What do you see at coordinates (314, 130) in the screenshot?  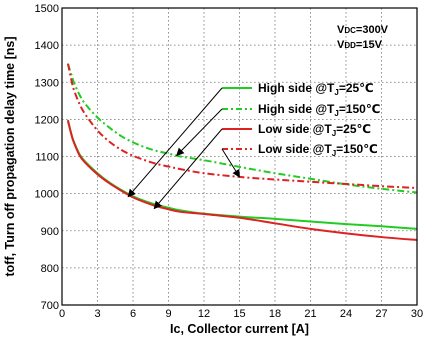 I see `legend-label: Low side @TJ=25℃` at bounding box center [314, 130].